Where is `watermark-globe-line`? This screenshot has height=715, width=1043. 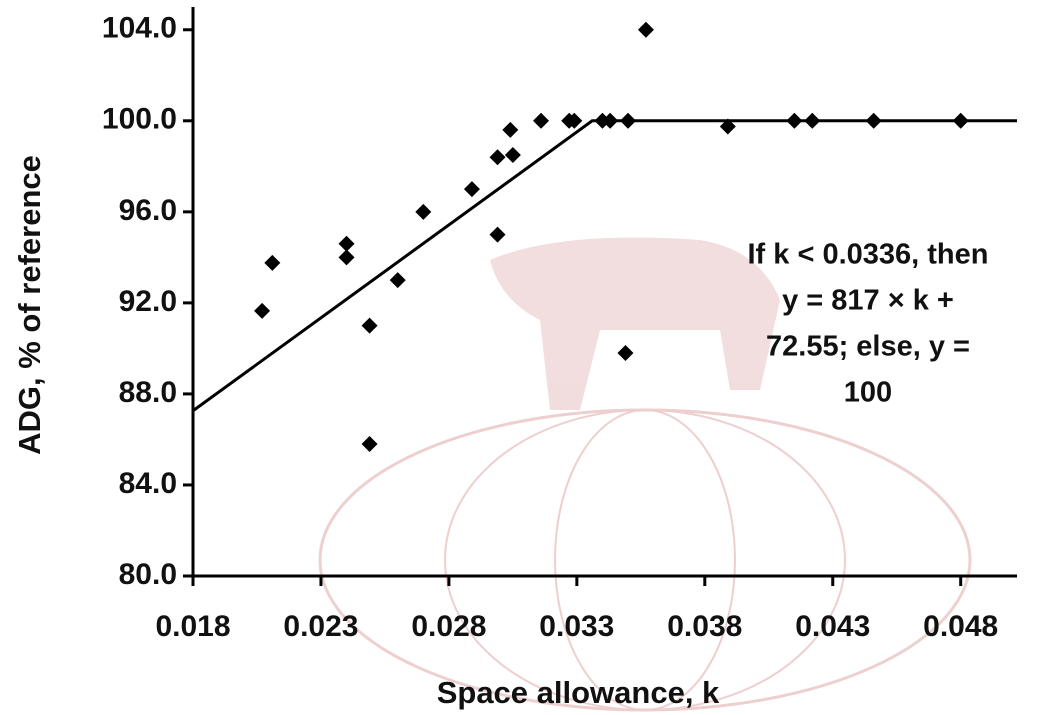
watermark-globe-line is located at coordinates (645, 560).